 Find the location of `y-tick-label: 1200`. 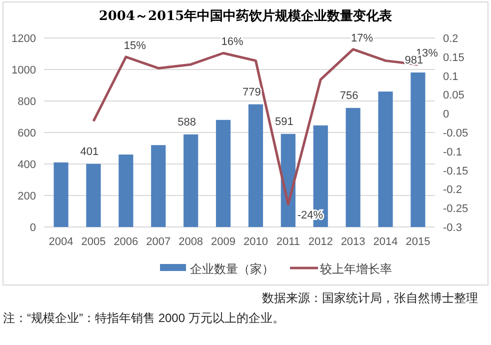

y-tick-label: 1200 is located at coordinates (24, 39).